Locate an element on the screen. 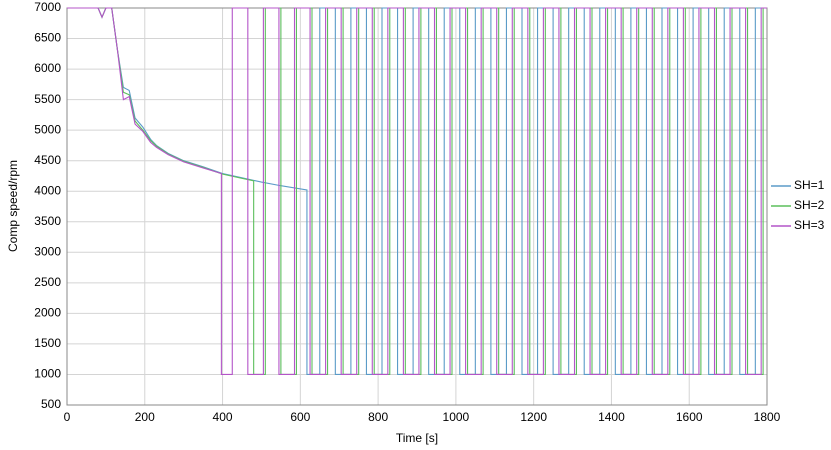 Image resolution: width=831 pixels, height=450 pixels. x-tick-label: 600 is located at coordinates (300, 417).